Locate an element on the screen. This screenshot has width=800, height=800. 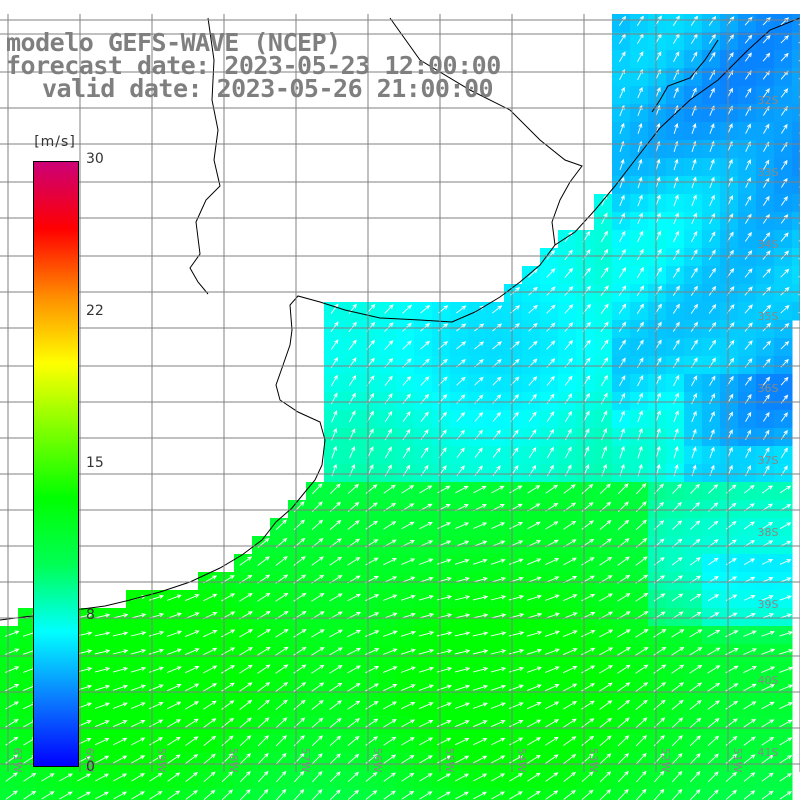
longitude-label: 59W is located at coordinates (161, 760).